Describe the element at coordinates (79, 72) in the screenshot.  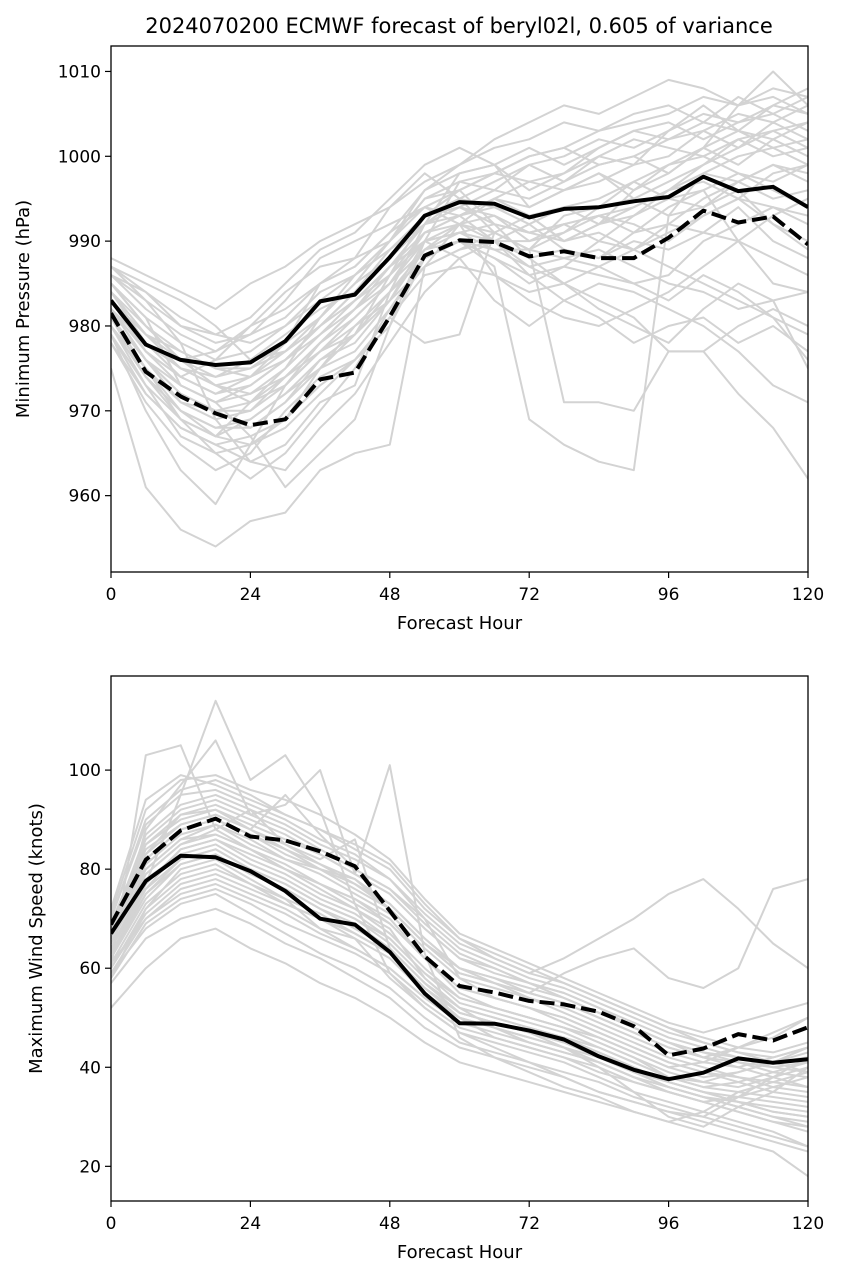
I see `y-tick-label: 1010` at that location.